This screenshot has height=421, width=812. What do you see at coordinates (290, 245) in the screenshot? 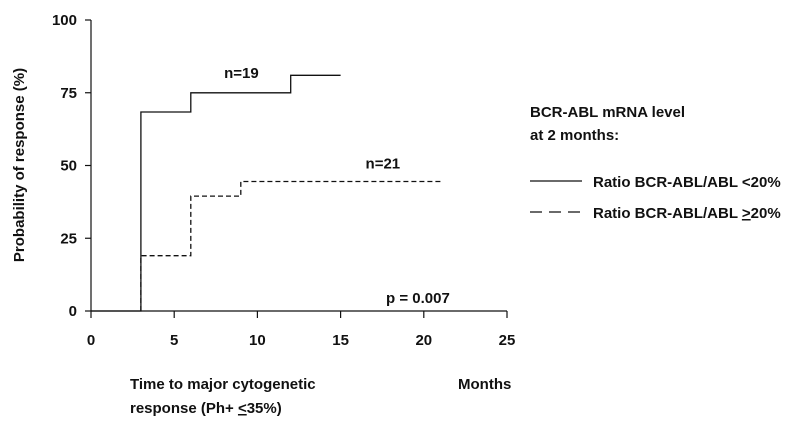
I see `series-line-dashed` at bounding box center [290, 245].